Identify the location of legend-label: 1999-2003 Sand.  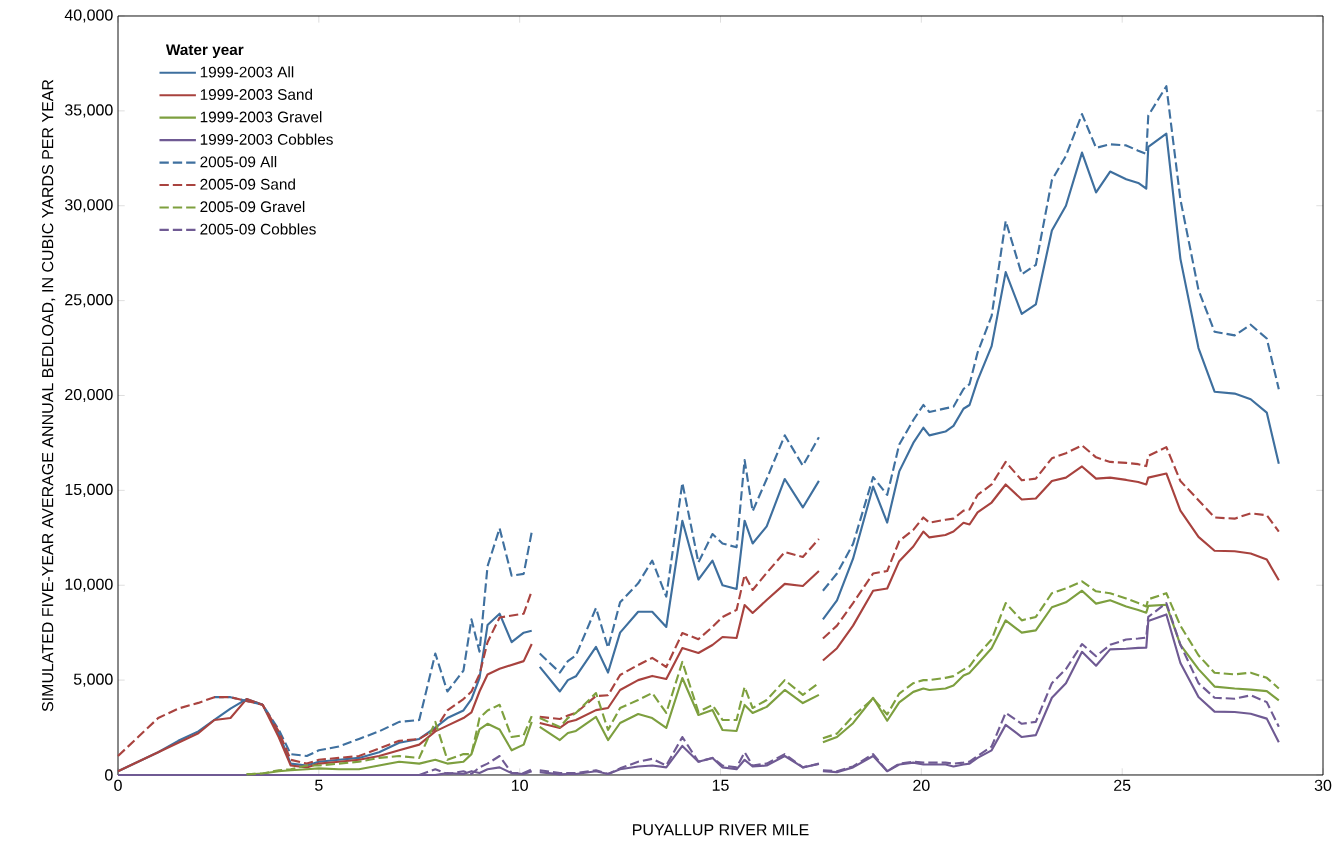
(256, 94).